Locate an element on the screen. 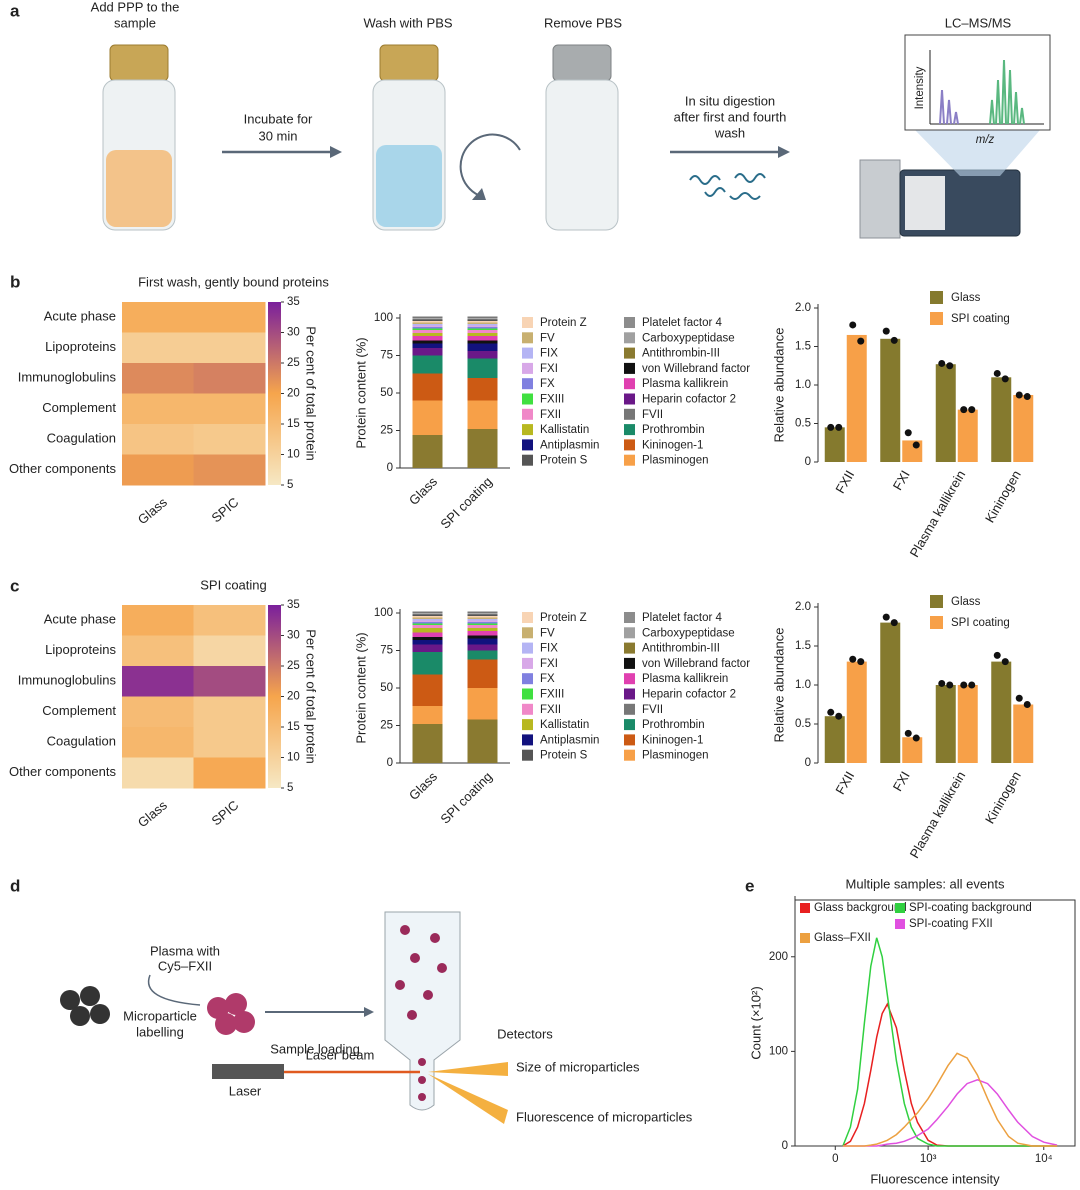 The image size is (1080, 1190). step-label: after first and fourth is located at coordinates (730, 116).